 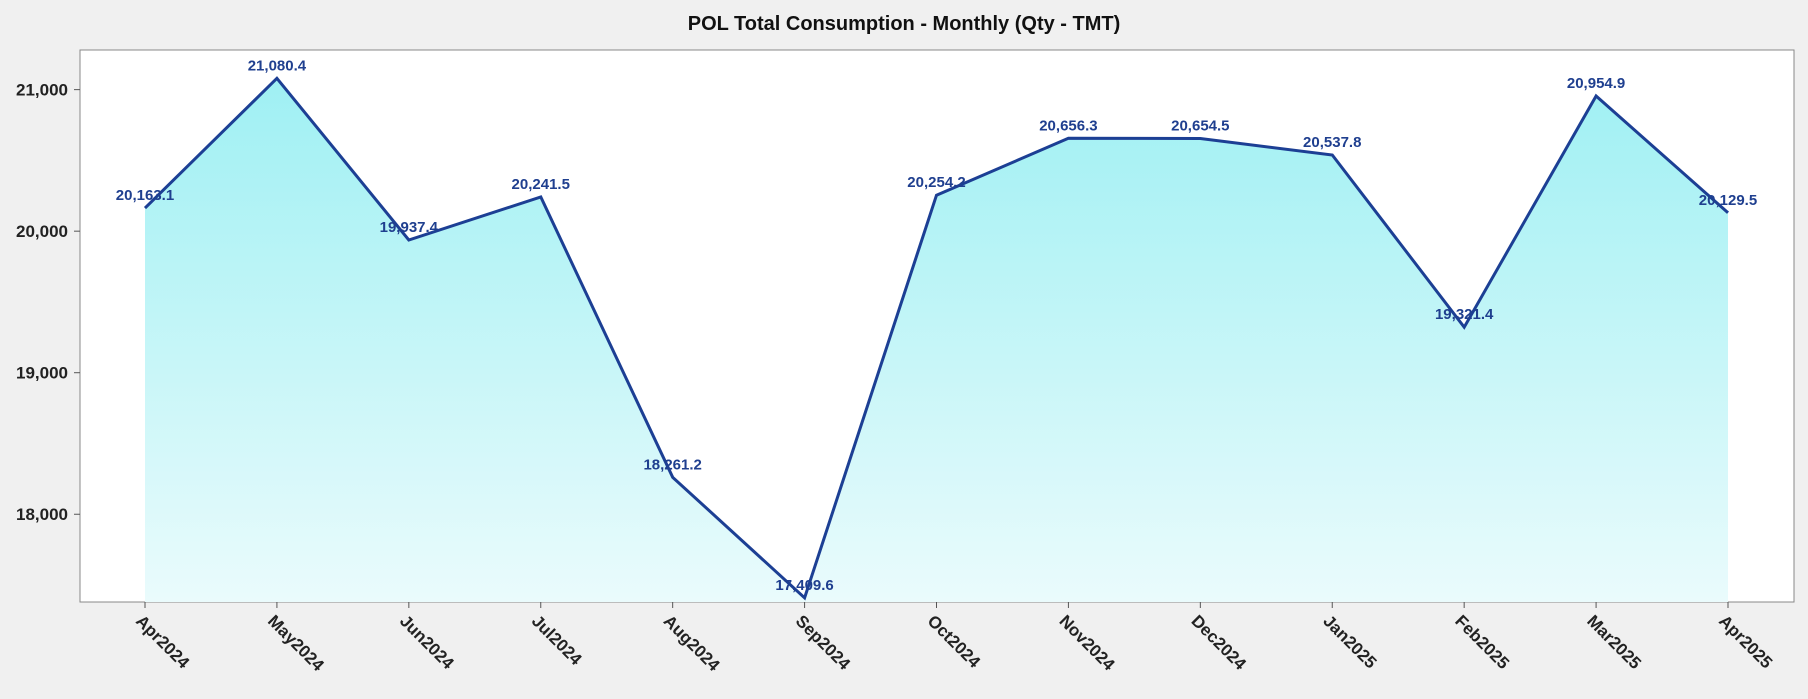 I want to click on data-label: 19,937.4, so click(x=409, y=227).